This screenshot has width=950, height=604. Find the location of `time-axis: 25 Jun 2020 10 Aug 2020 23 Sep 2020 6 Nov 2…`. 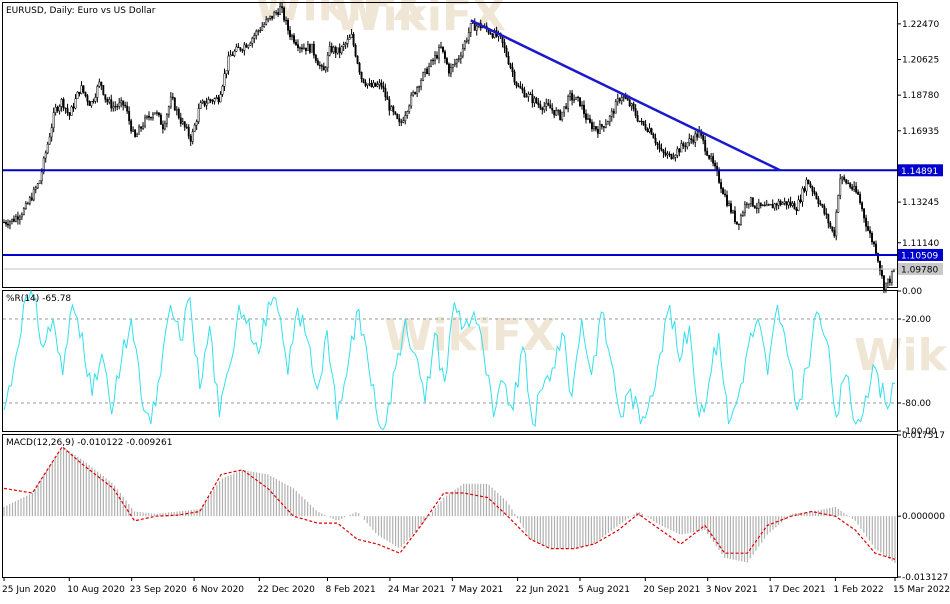

time-axis: 25 Jun 2020 10 Aug 2020 23 Sep 2020 6 Nov 2… is located at coordinates (476, 586).